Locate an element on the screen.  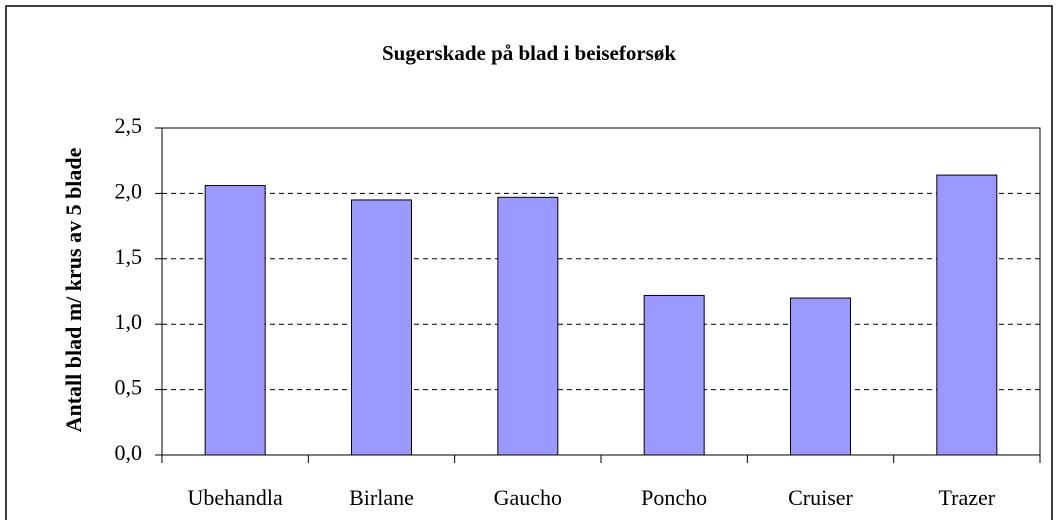
x-tick-label: Cruiser is located at coordinates (820, 497).